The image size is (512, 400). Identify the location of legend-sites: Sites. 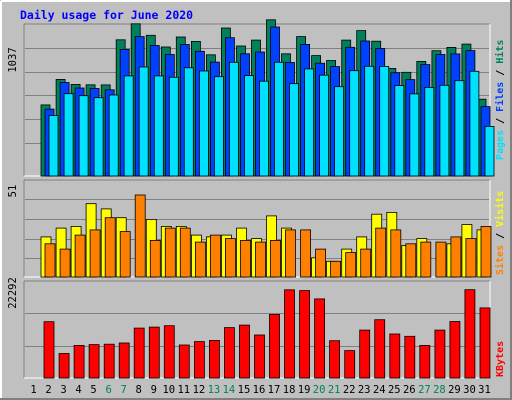
(500, 260).